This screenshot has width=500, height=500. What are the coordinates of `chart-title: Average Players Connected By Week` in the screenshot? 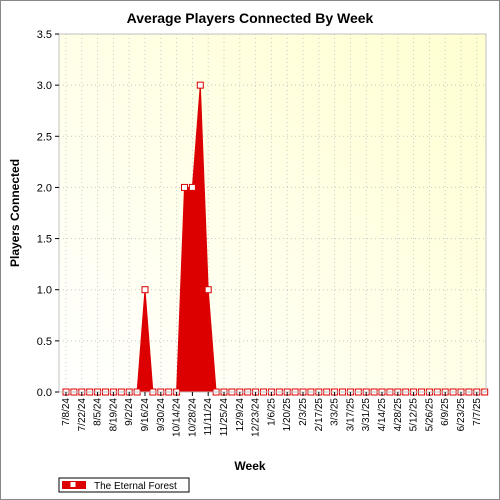 It's located at (250, 18).